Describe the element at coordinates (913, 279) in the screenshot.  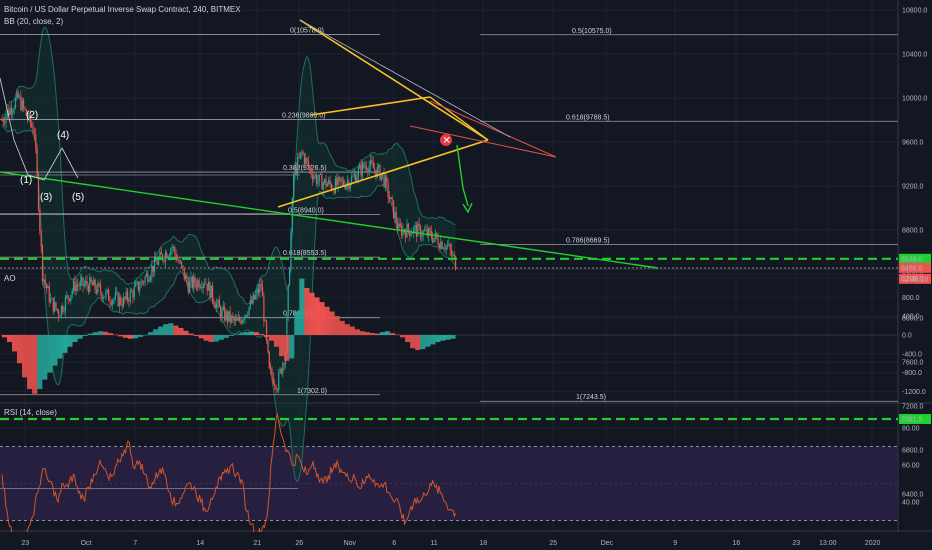
I see `ao-tick: 1200.0` at that location.